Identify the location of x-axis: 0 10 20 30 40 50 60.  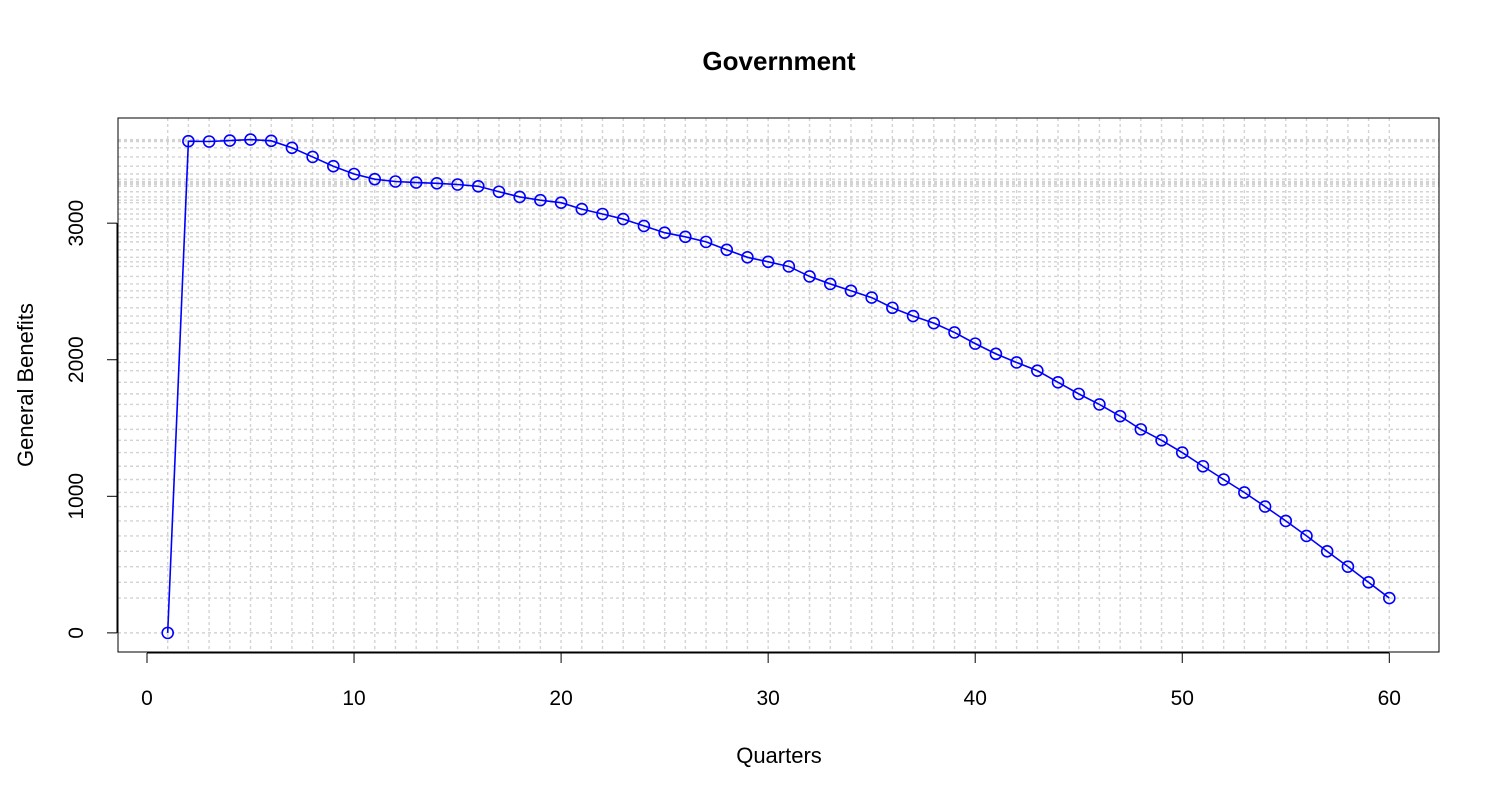
(771, 681).